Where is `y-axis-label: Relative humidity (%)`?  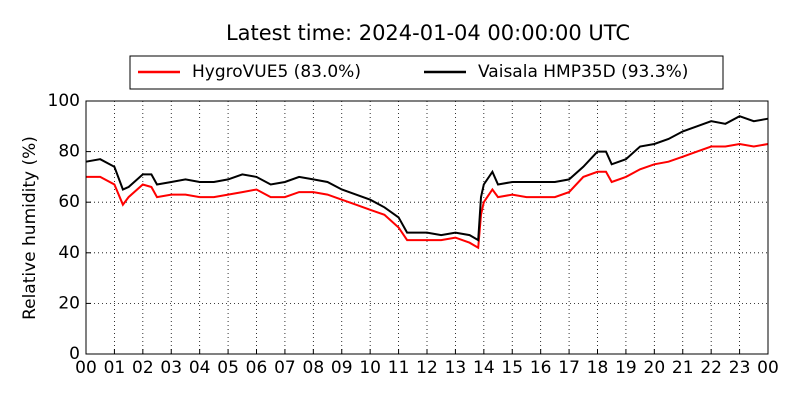
y-axis-label: Relative humidity (%) is located at coordinates (30, 228).